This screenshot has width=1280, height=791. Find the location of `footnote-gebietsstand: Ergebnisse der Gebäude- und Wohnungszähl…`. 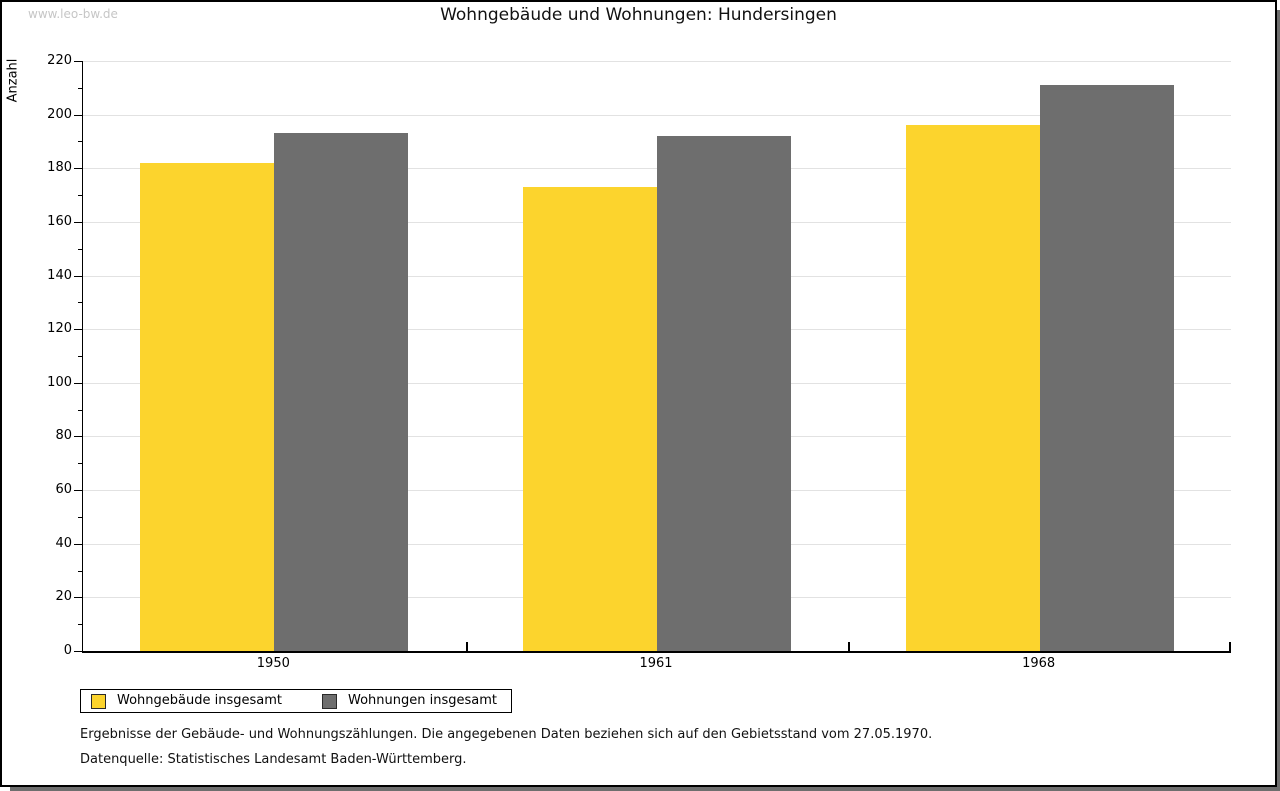

footnote-gebietsstand: Ergebnisse der Gebäude- und Wohnungszähl… is located at coordinates (506, 734).